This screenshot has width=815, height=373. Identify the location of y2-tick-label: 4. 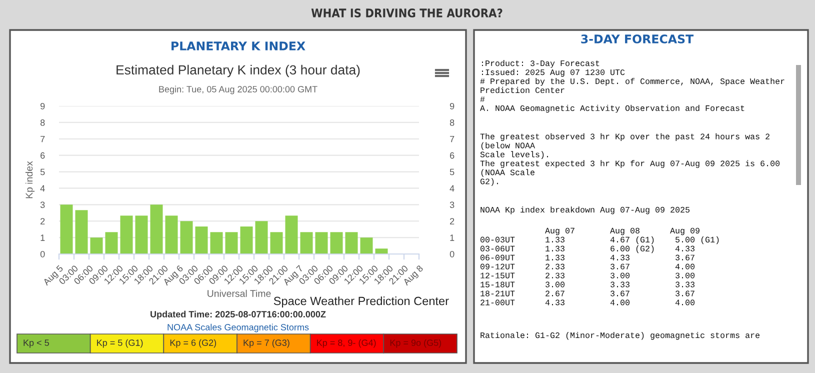
(452, 188).